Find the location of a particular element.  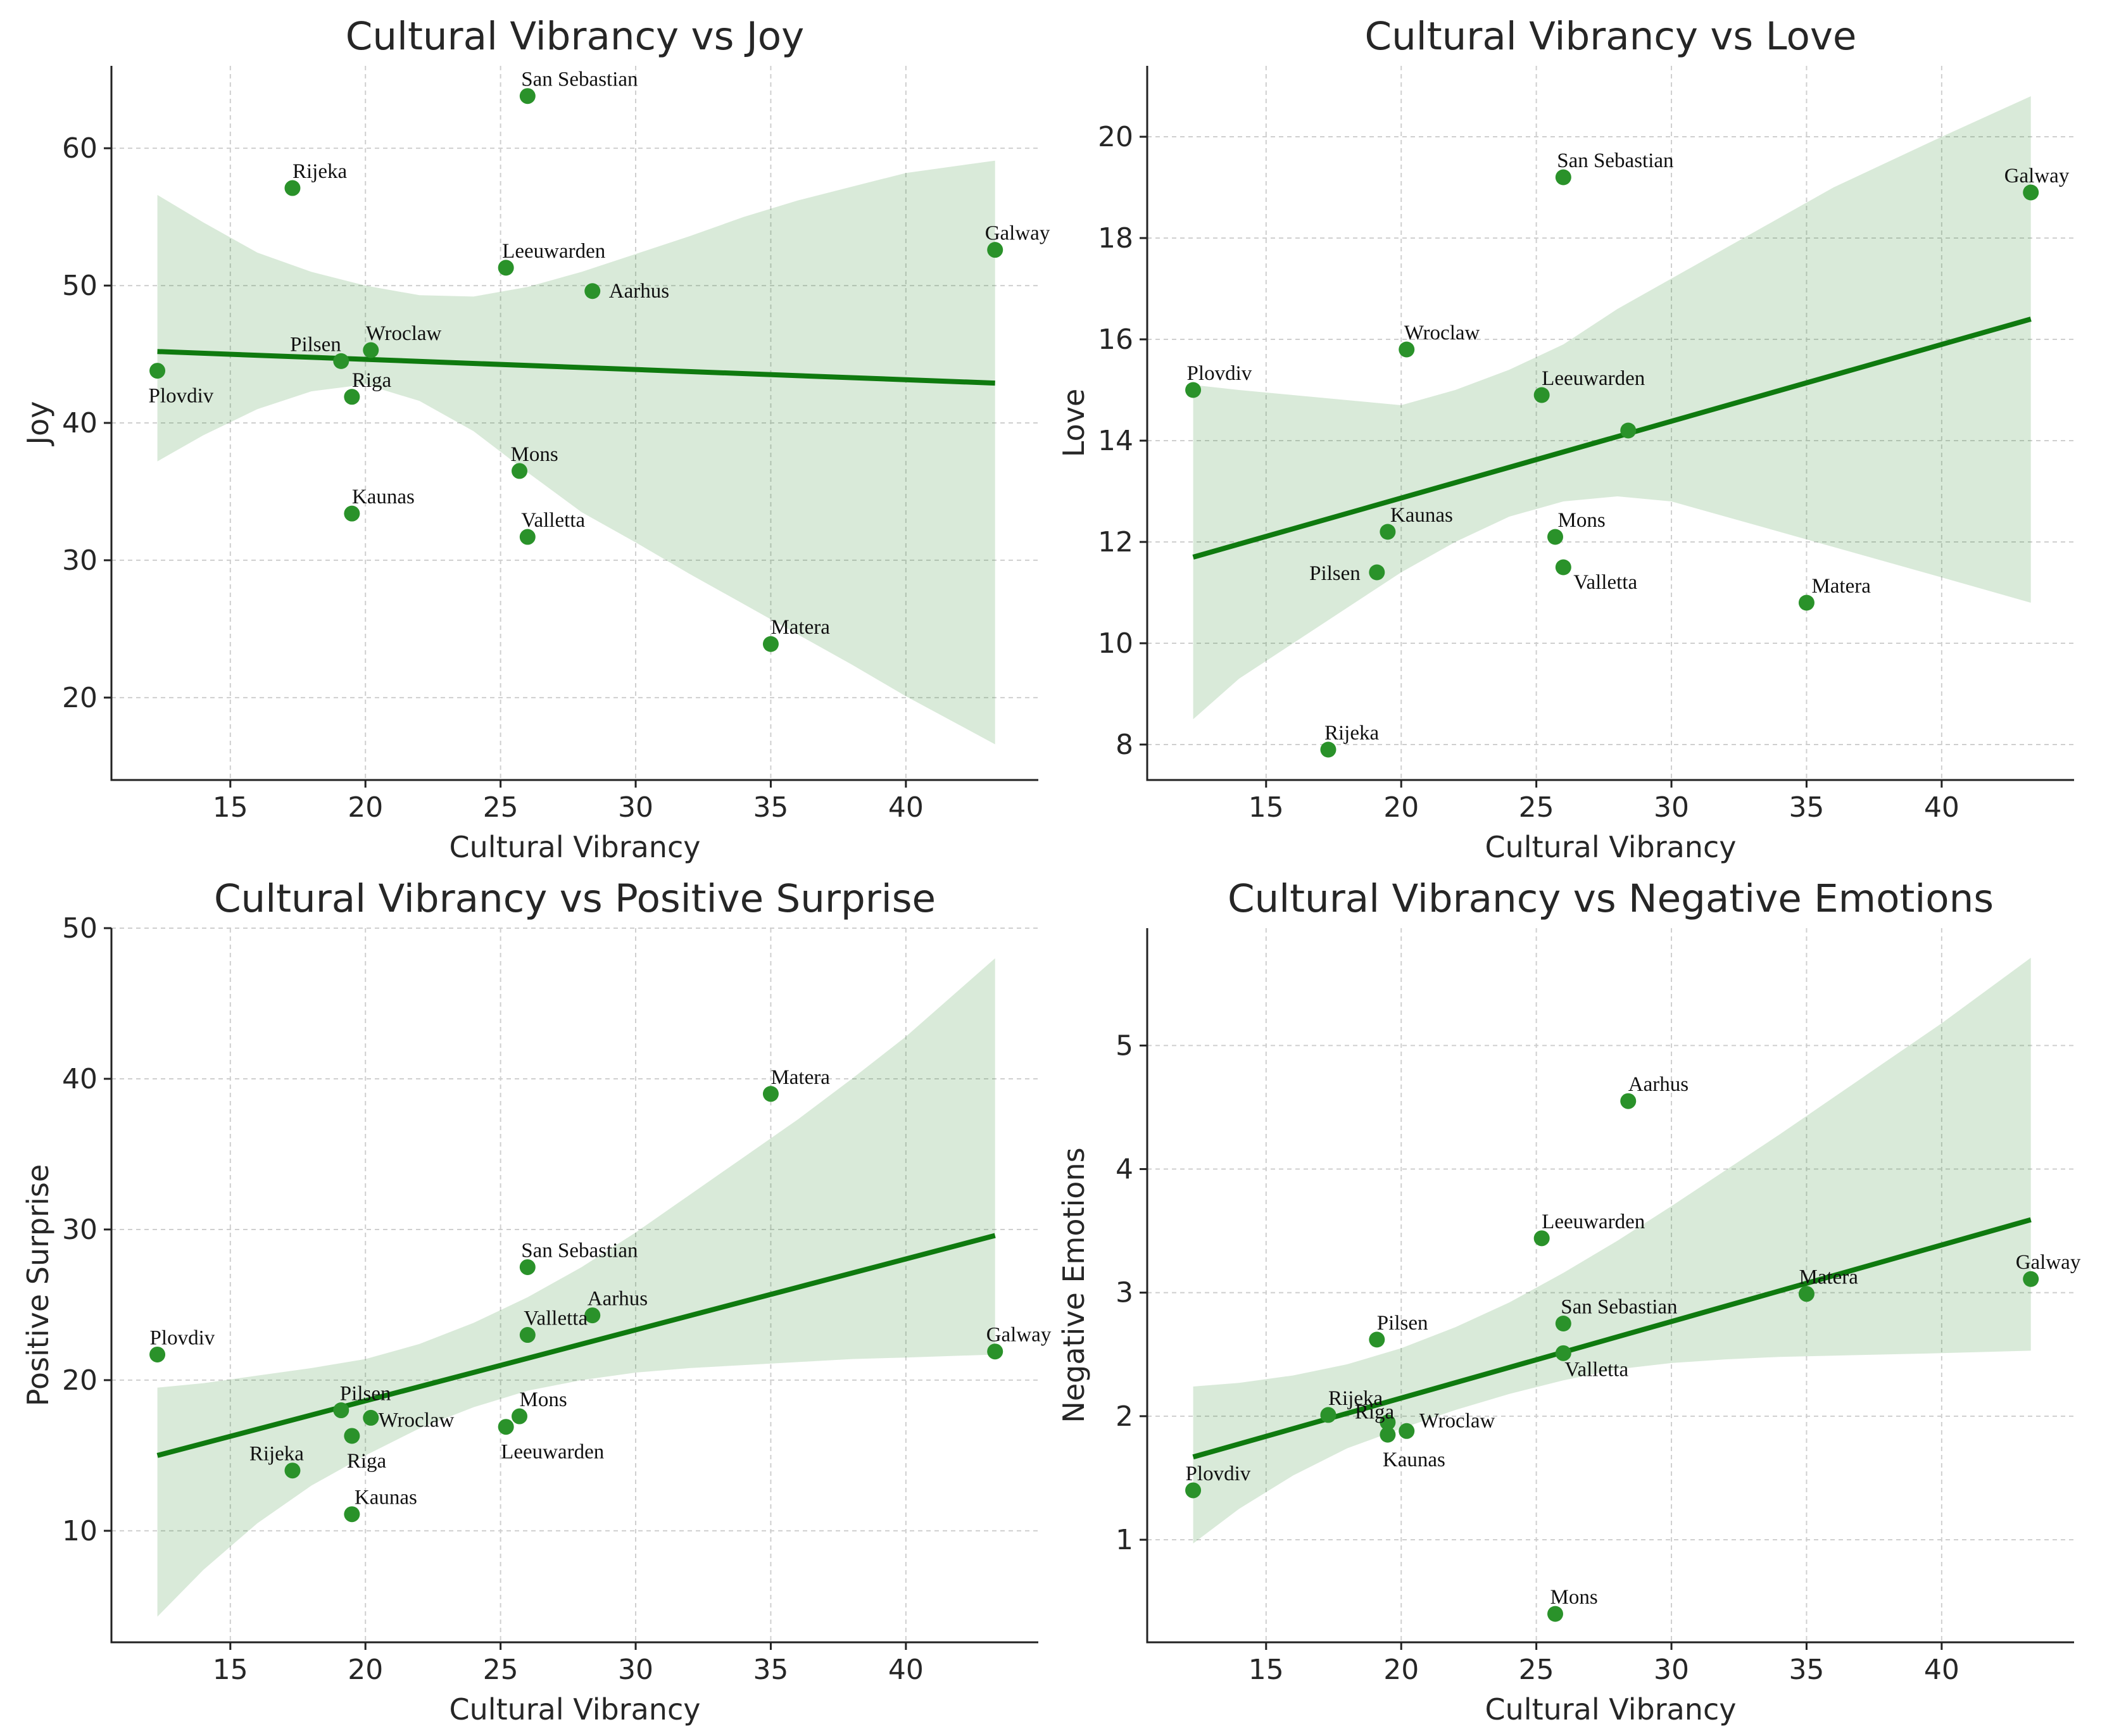

y-tick-label: 10 is located at coordinates (79, 1531).